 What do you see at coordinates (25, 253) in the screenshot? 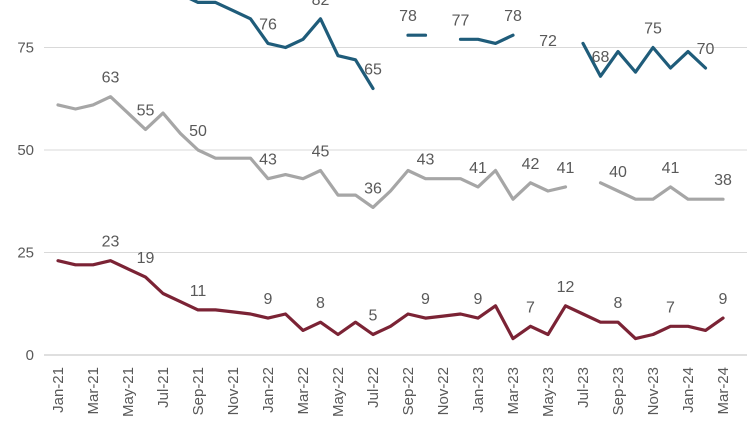
I see `y-tick-label: 25` at bounding box center [25, 253].